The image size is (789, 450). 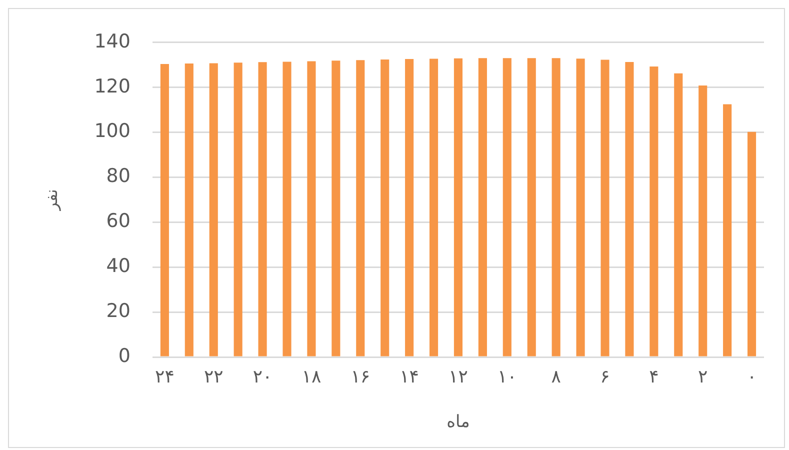 I want to click on x-tick-label: ۲۲, so click(x=214, y=377).